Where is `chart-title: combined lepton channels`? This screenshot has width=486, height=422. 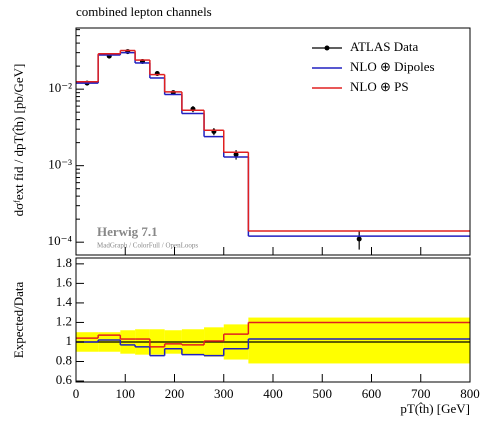 chart-title: combined lepton channels is located at coordinates (144, 11).